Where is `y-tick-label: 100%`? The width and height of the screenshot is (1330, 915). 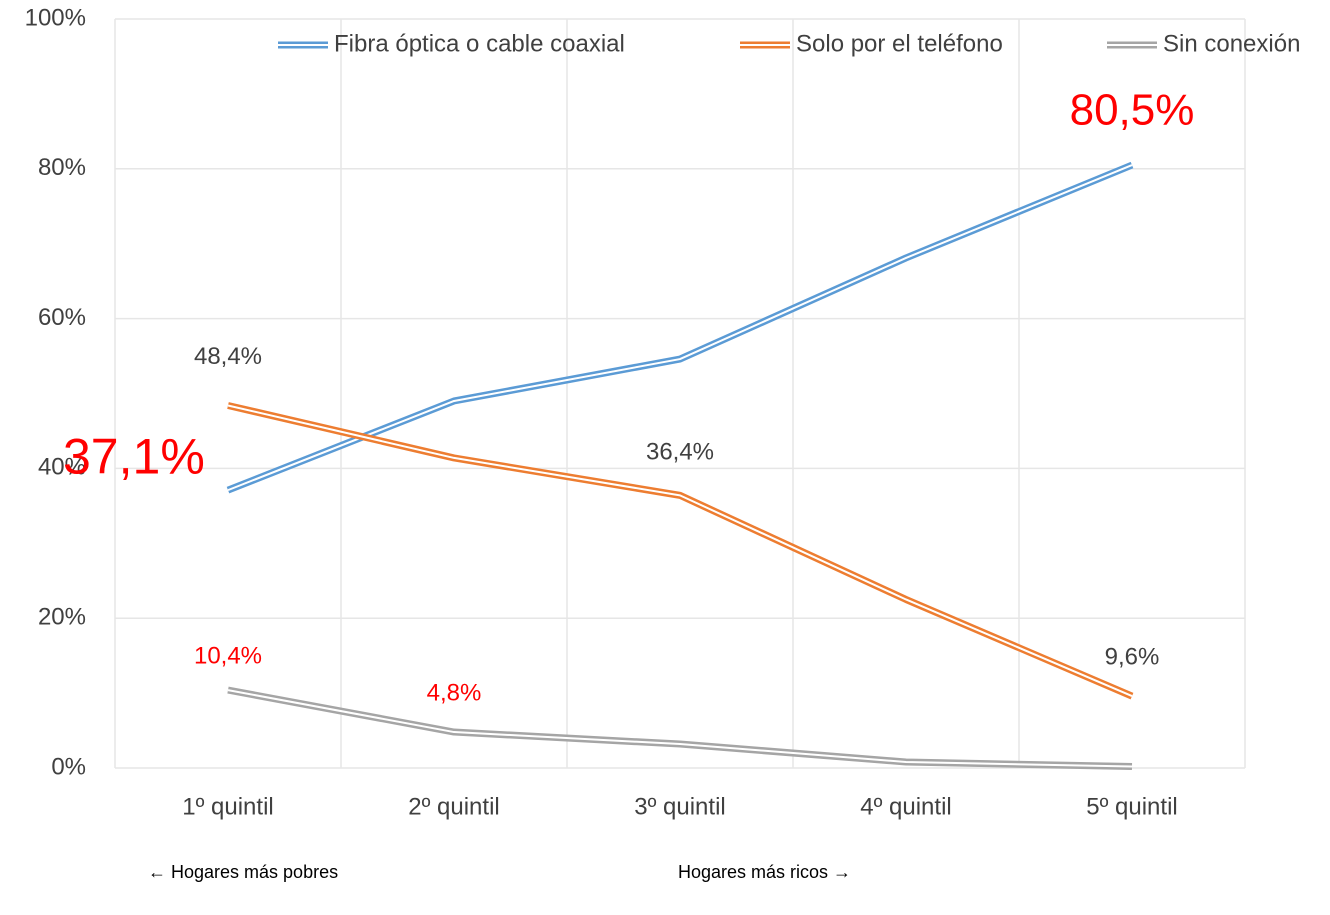
y-tick-label: 100% is located at coordinates (55, 17).